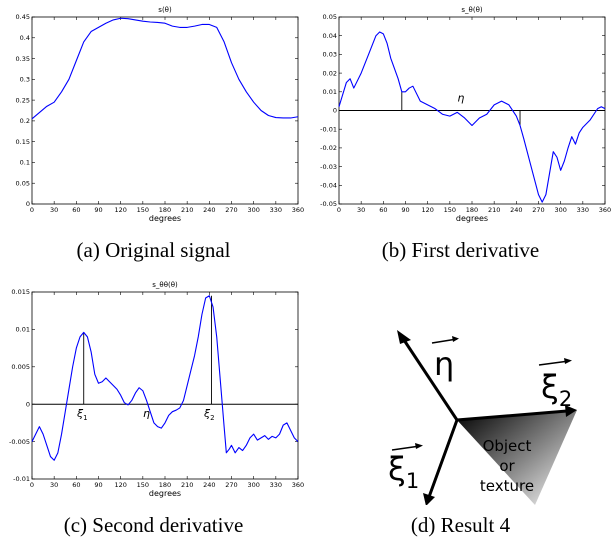  I want to click on chart-title: s_θθ(θ), so click(165, 285).